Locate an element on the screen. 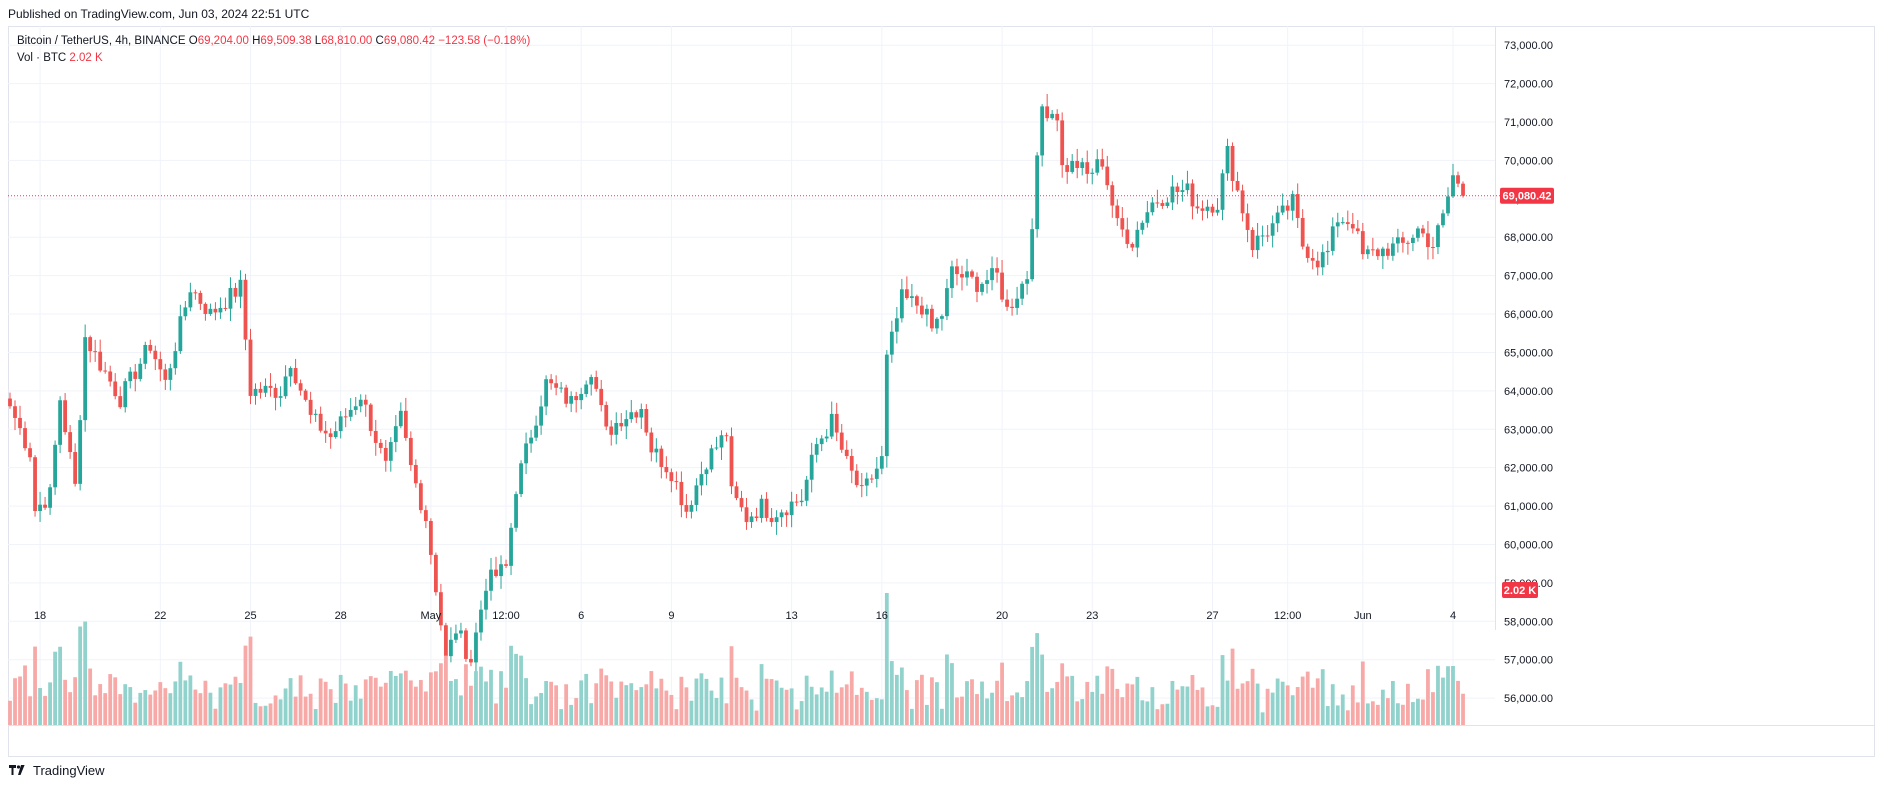  price-tick-label: 67,000.00 is located at coordinates (1528, 277).